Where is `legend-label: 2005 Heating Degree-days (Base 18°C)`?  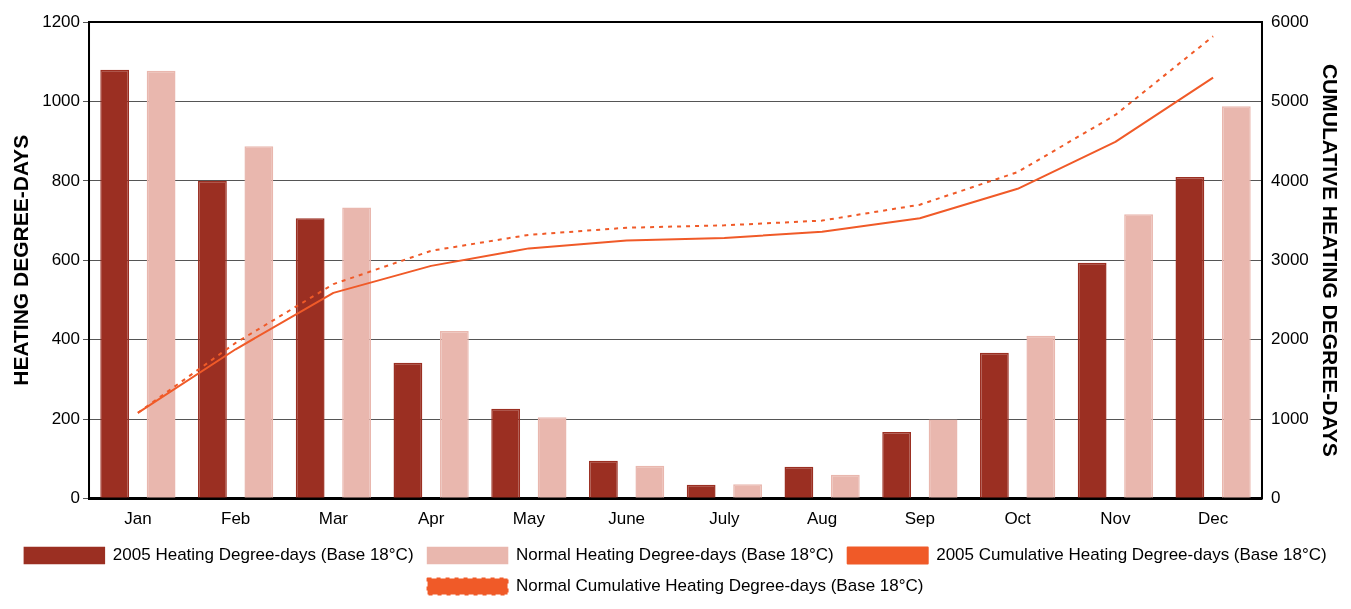
legend-label: 2005 Heating Degree-days (Base 18°C) is located at coordinates (263, 555).